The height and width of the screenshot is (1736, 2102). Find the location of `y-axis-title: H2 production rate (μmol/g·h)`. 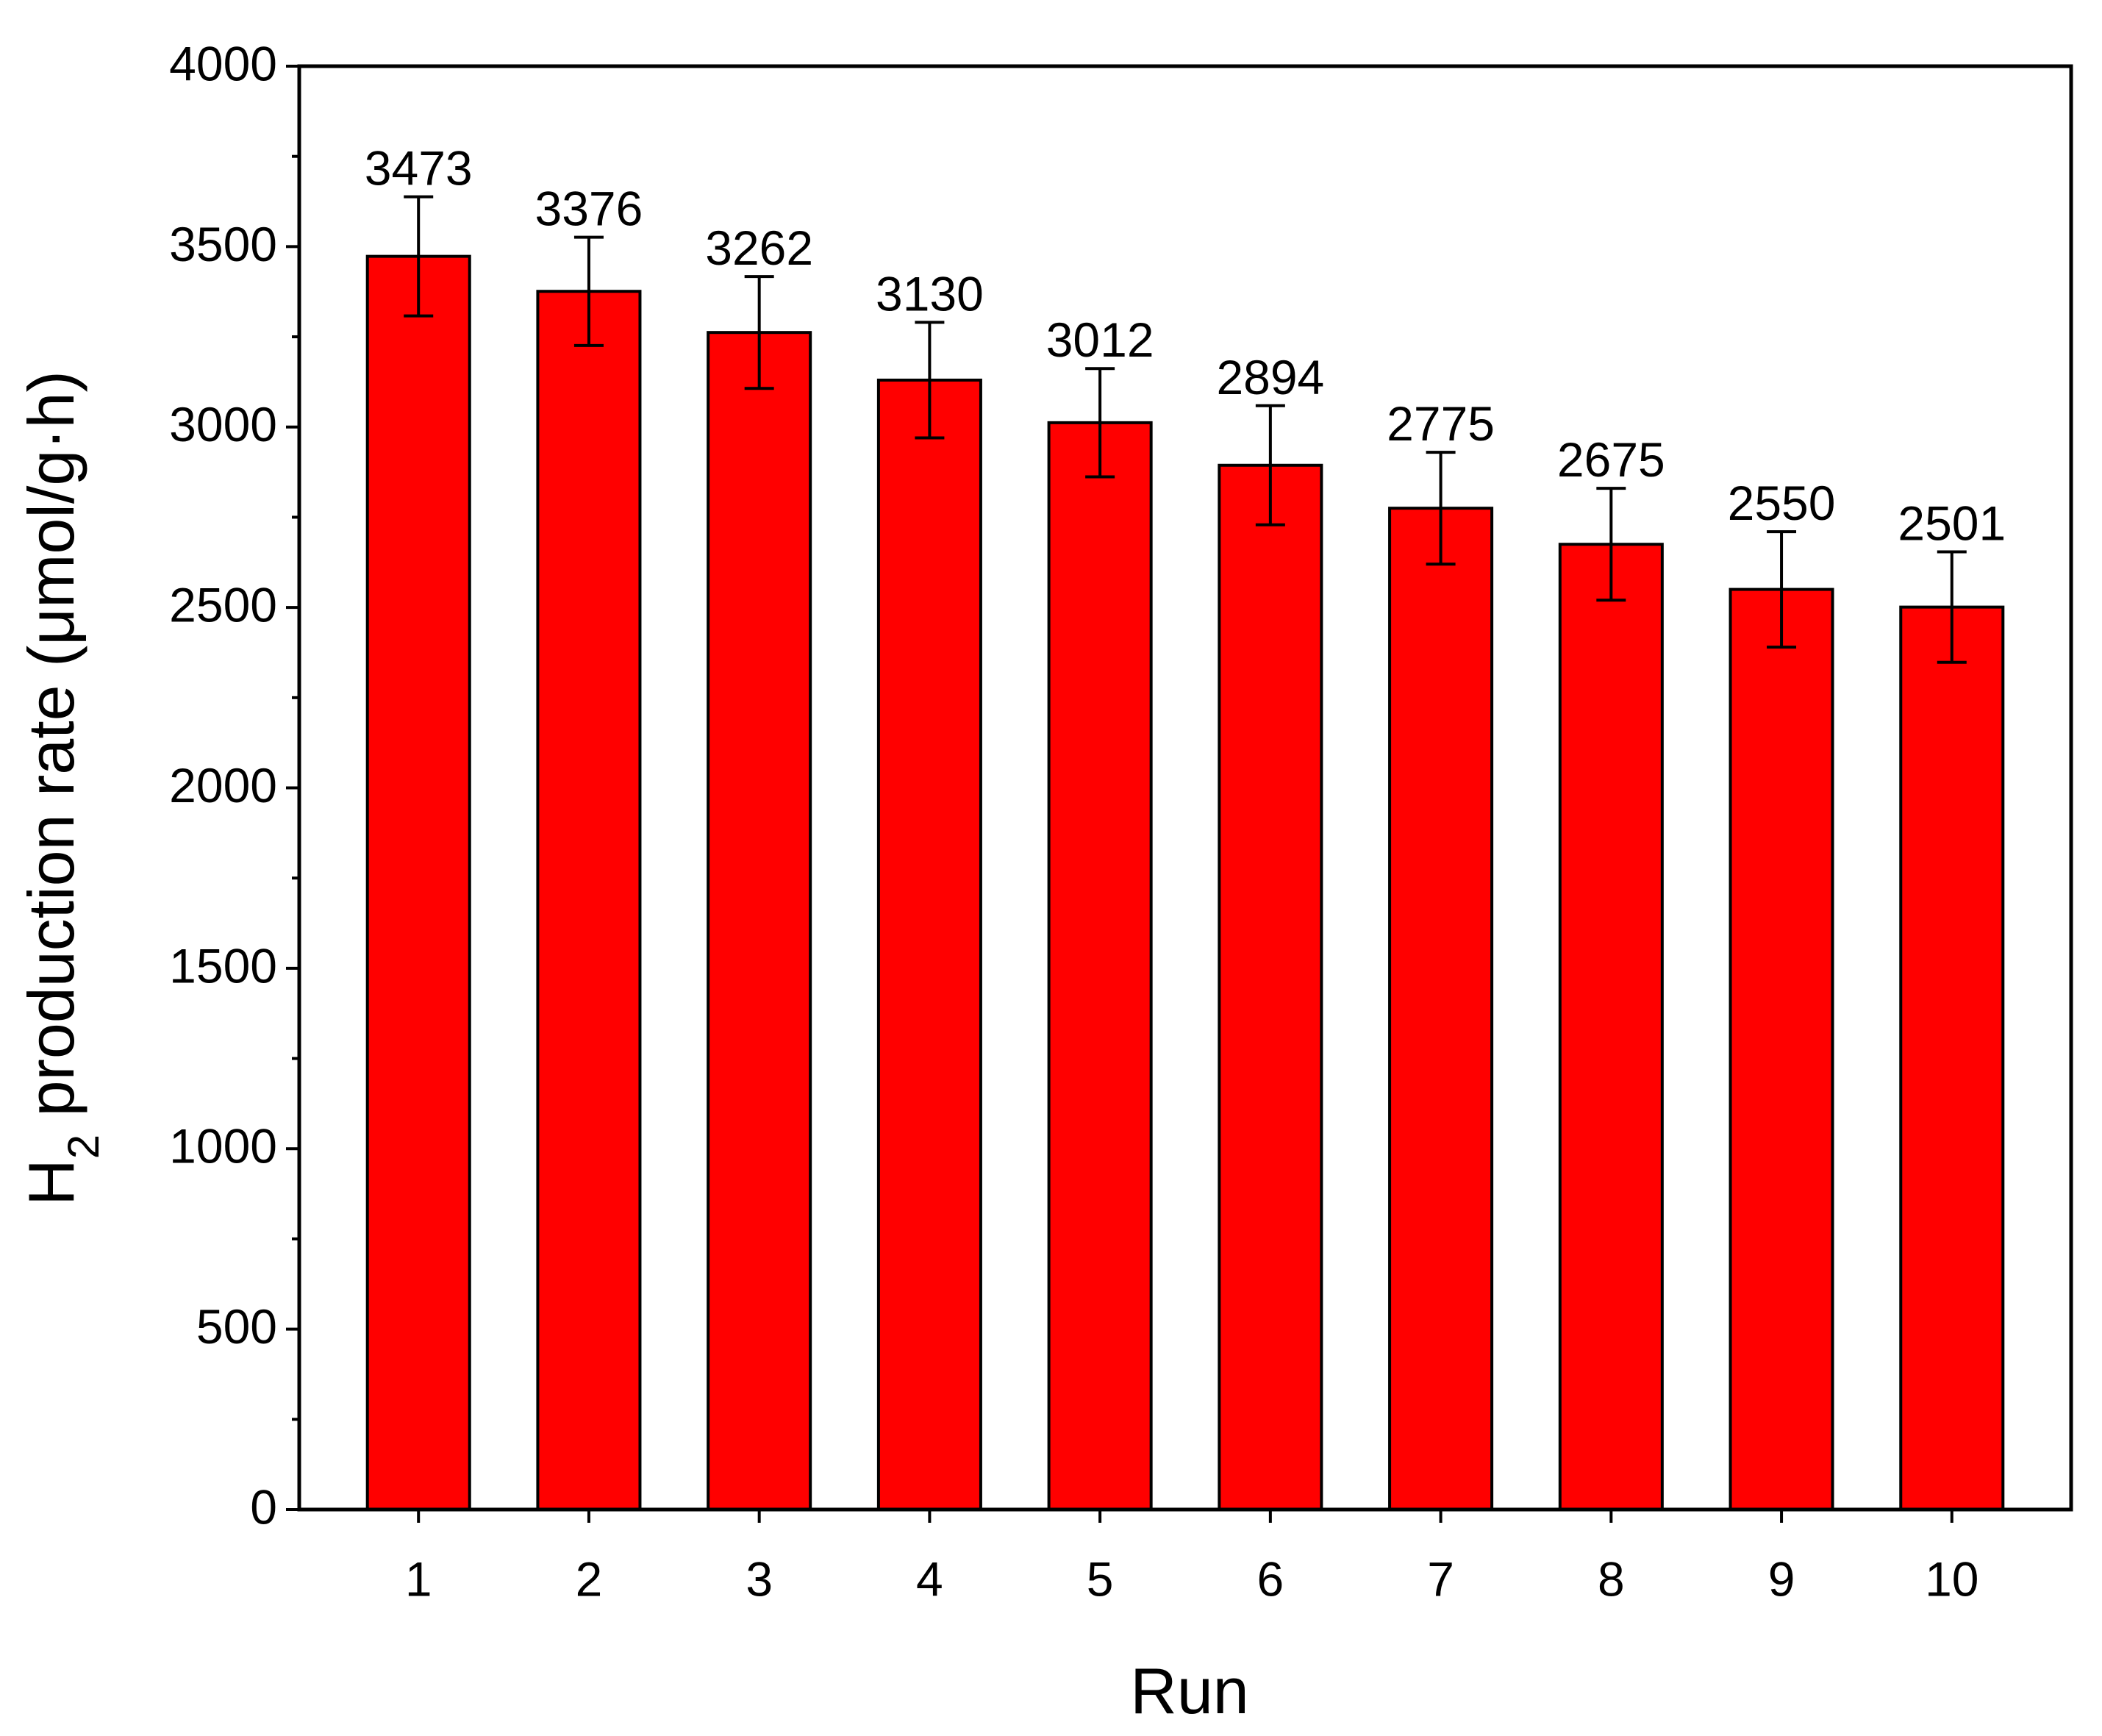

y-axis-title: H2 production rate (μmol/g·h) is located at coordinates (61, 789).